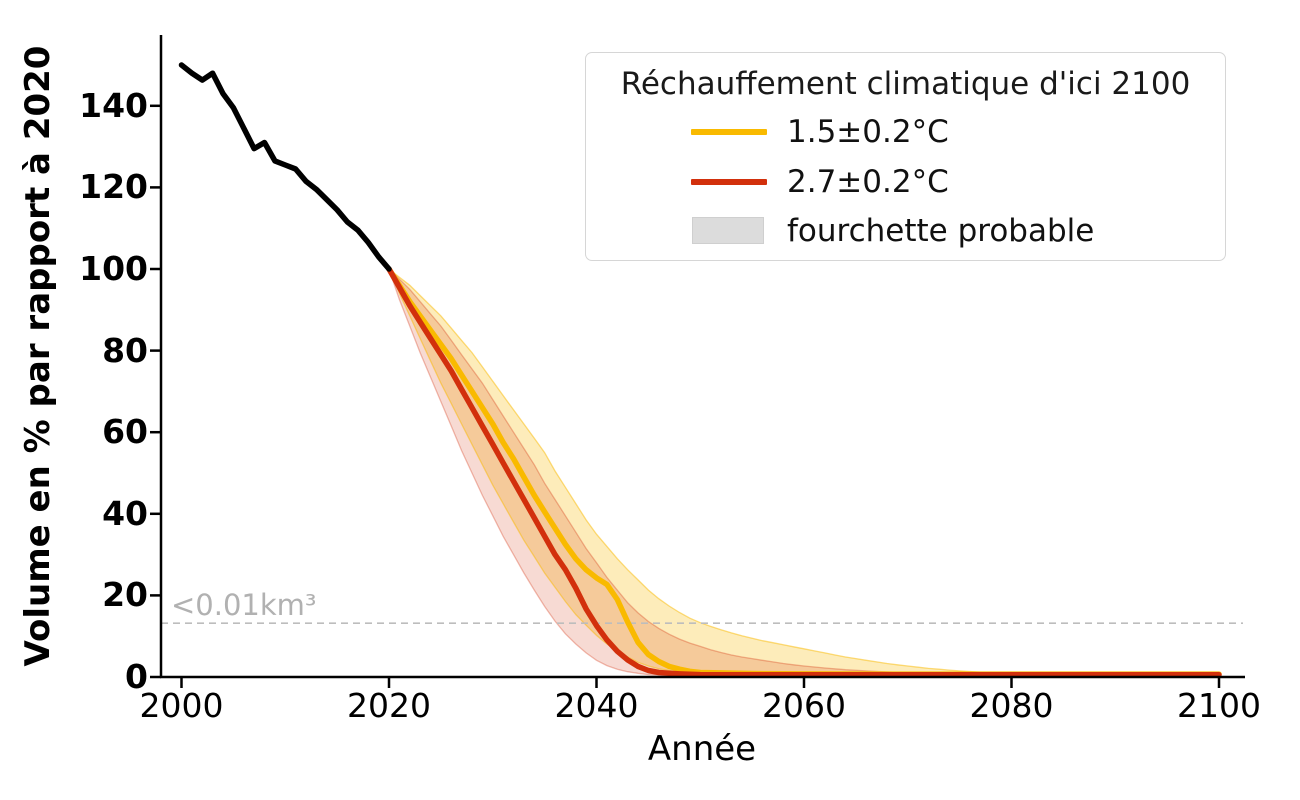 Image resolution: width=1300 pixels, height=800 pixels. What do you see at coordinates (113, 105) in the screenshot?
I see `y-tick-label-140: 140` at bounding box center [113, 105].